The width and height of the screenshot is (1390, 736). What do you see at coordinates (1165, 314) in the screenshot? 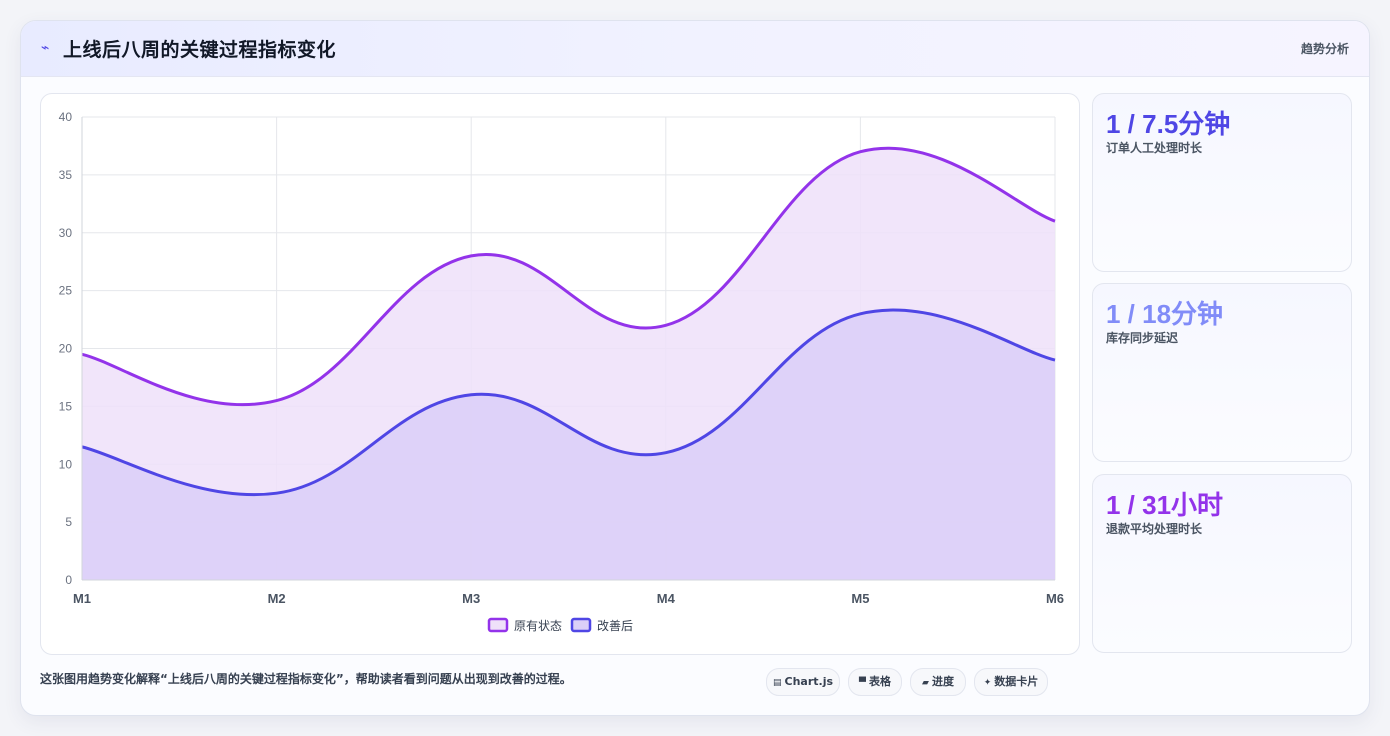
I see `kpi-value: 1 / 18分钟` at bounding box center [1165, 314].